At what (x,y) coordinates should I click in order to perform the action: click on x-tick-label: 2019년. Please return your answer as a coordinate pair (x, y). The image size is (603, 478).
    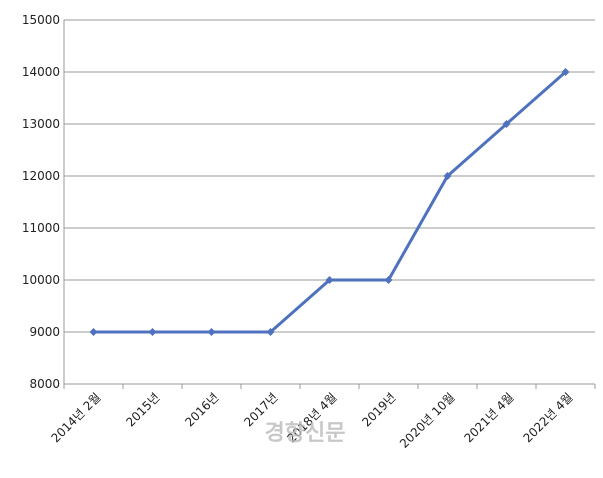
    Looking at the image, I should click on (378, 409).